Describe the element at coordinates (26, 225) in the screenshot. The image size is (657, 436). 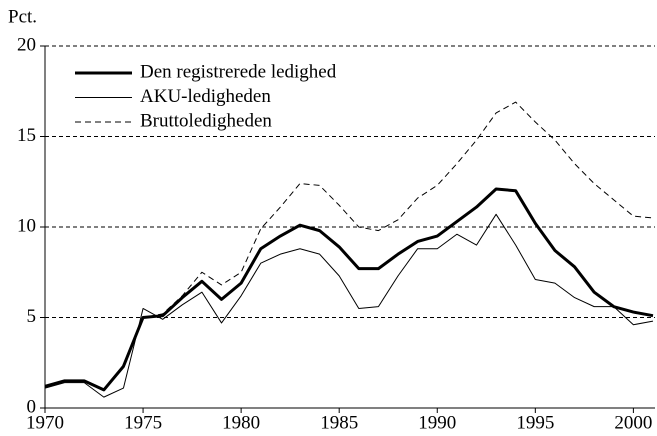
I see `y-tick-label: 10` at that location.